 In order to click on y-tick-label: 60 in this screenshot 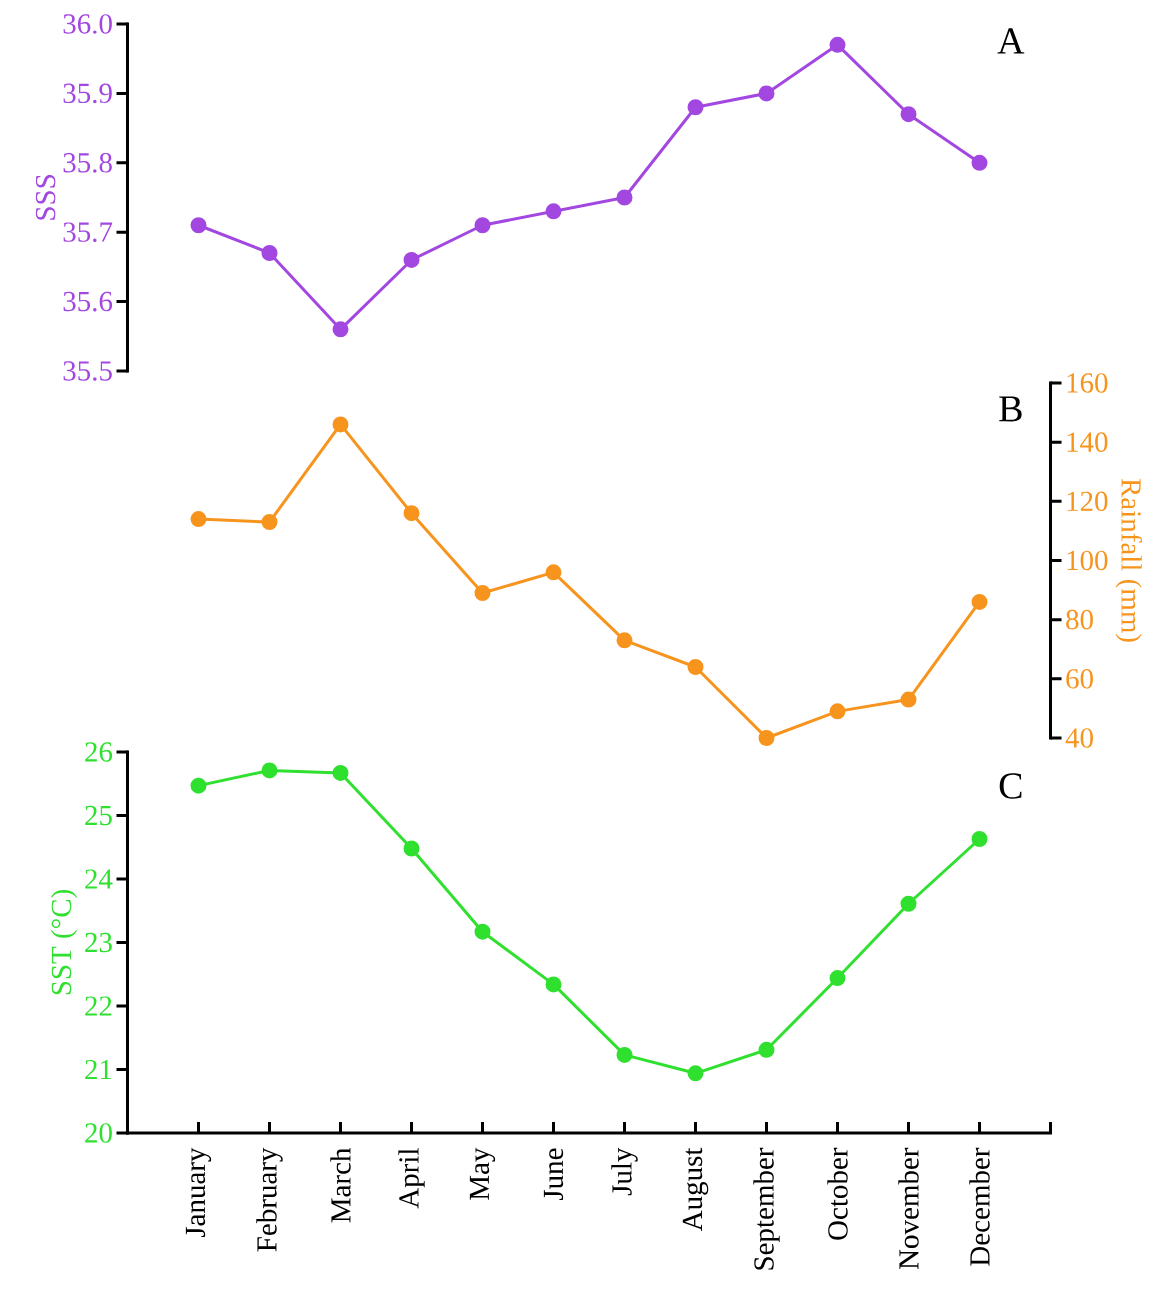, I will do `click(1080, 679)`.